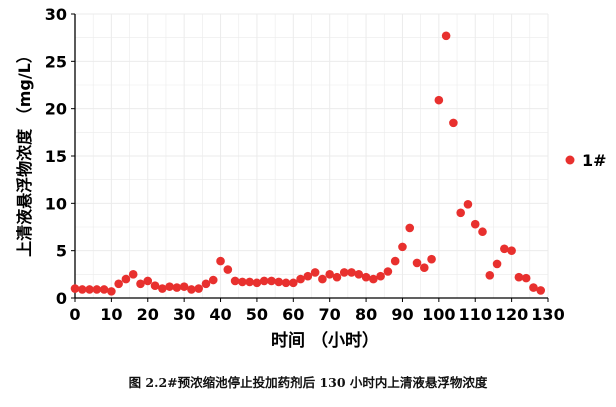 The width and height of the screenshot is (616, 407). What do you see at coordinates (330, 314) in the screenshot?
I see `x-tick-label: 70` at bounding box center [330, 314].